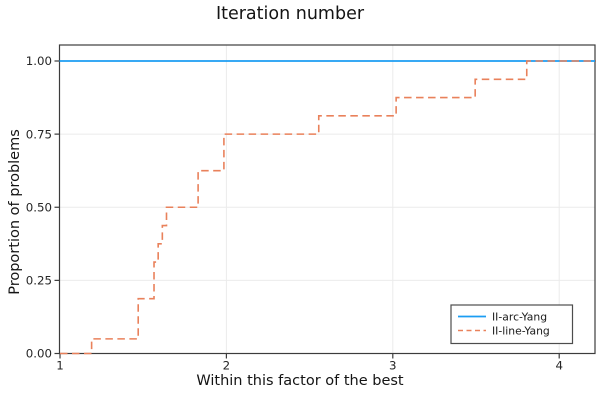  Describe the element at coordinates (39, 61) in the screenshot. I see `y-tick-label: 1.00` at that location.